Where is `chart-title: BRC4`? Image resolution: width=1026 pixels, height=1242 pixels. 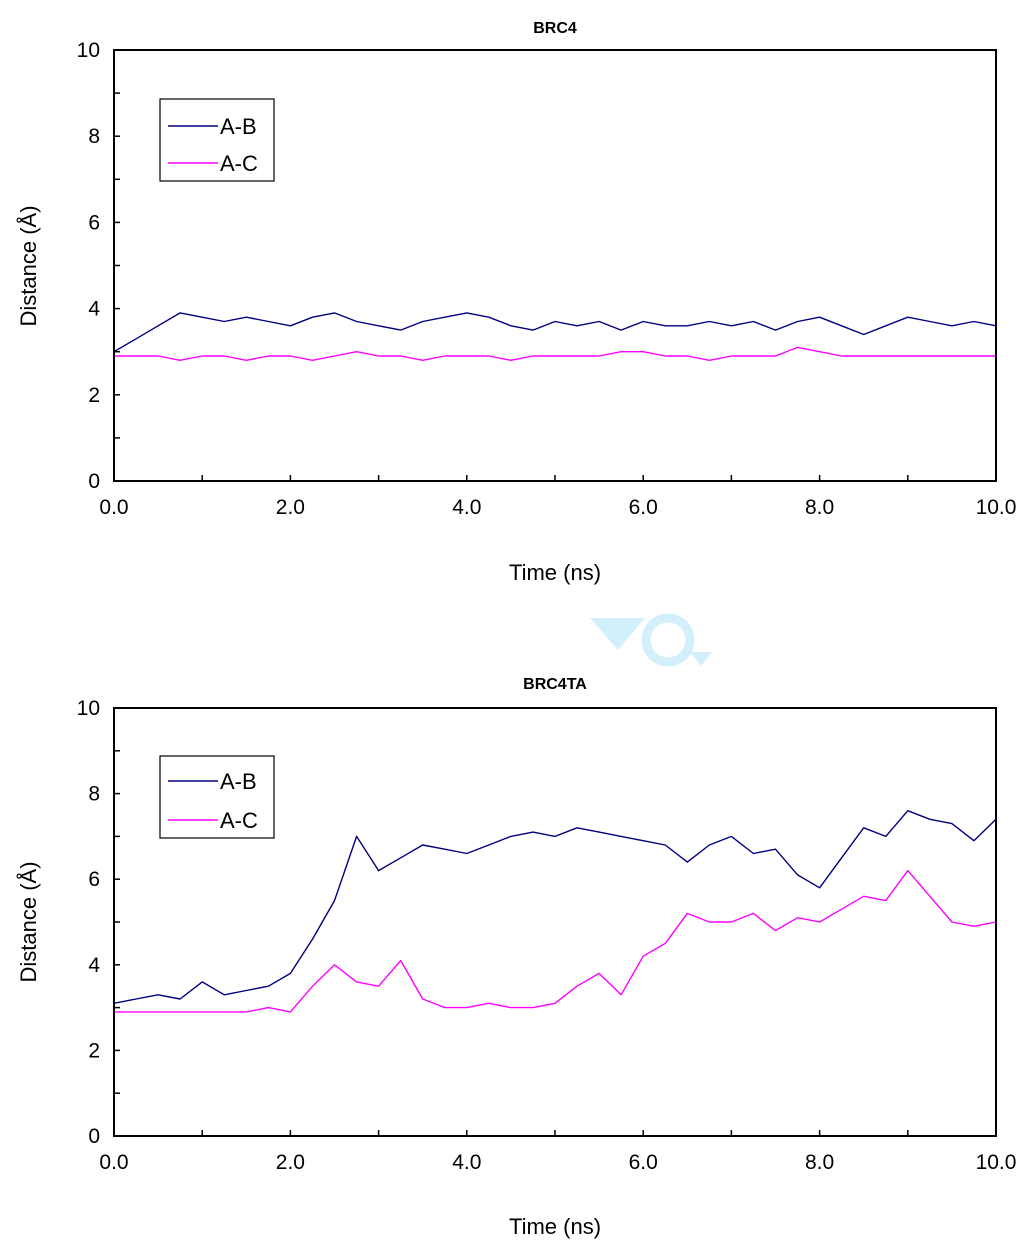
chart-title: BRC4 is located at coordinates (555, 28).